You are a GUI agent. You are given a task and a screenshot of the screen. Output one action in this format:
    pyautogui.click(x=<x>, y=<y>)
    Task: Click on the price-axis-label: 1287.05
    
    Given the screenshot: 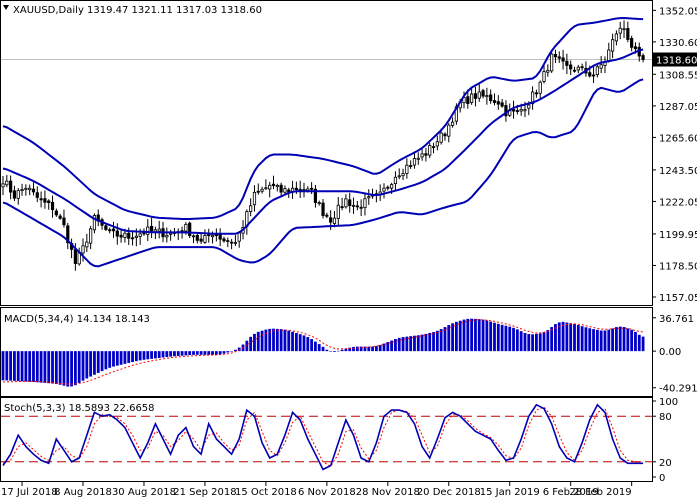 What is the action you would take?
    pyautogui.click(x=678, y=107)
    